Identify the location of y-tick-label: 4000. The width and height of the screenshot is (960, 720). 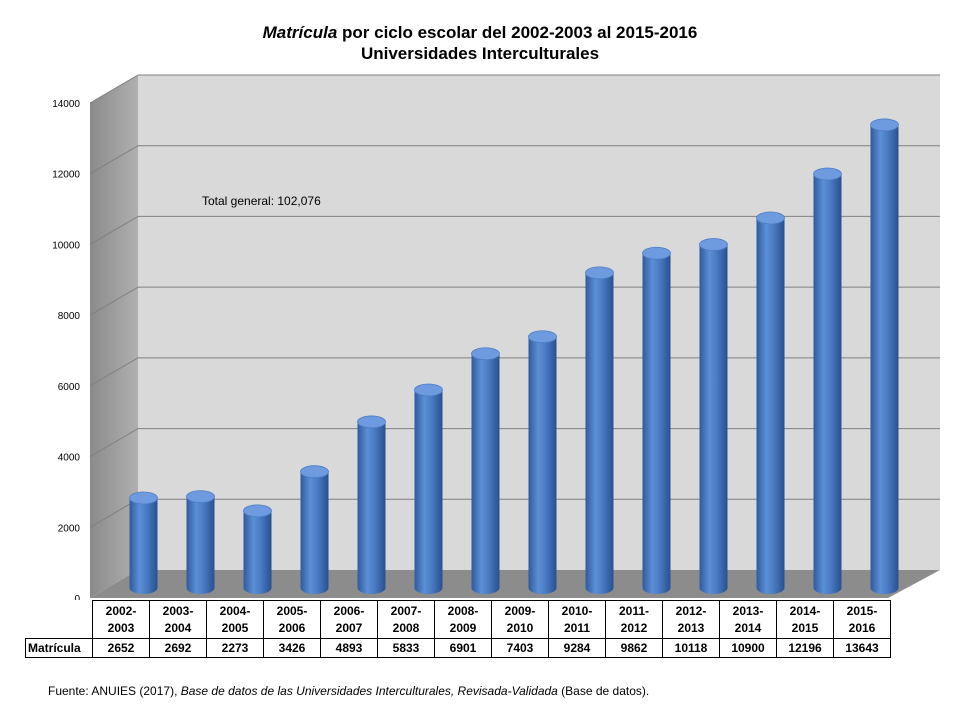
(69, 458).